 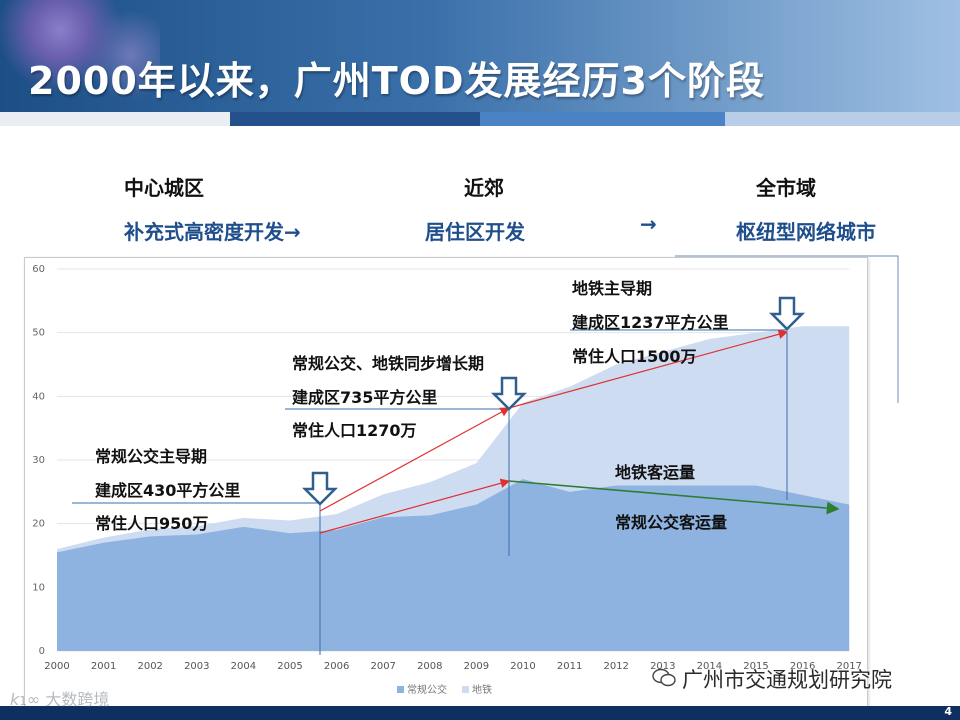 I want to click on y-axis-ticks: 0 10 20 30 40 50 60, so click(x=38, y=460).